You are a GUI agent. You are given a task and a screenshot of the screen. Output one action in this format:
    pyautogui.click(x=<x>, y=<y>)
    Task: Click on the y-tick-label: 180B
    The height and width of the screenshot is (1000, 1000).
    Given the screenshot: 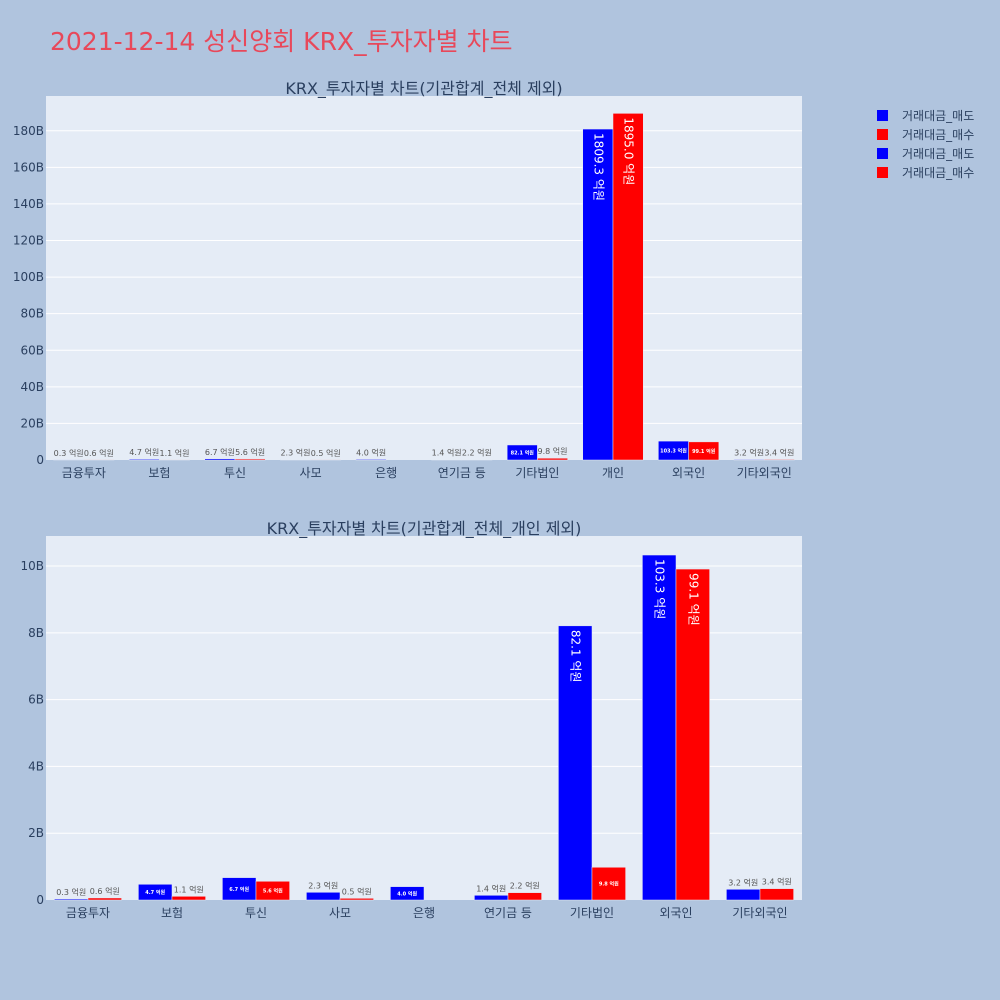 What is the action you would take?
    pyautogui.click(x=28, y=131)
    